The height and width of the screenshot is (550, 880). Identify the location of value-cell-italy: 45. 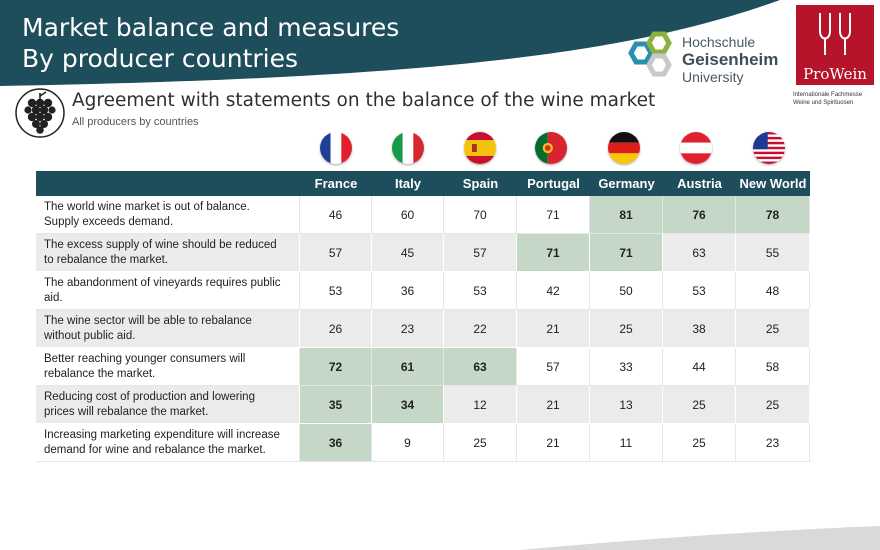
(408, 253).